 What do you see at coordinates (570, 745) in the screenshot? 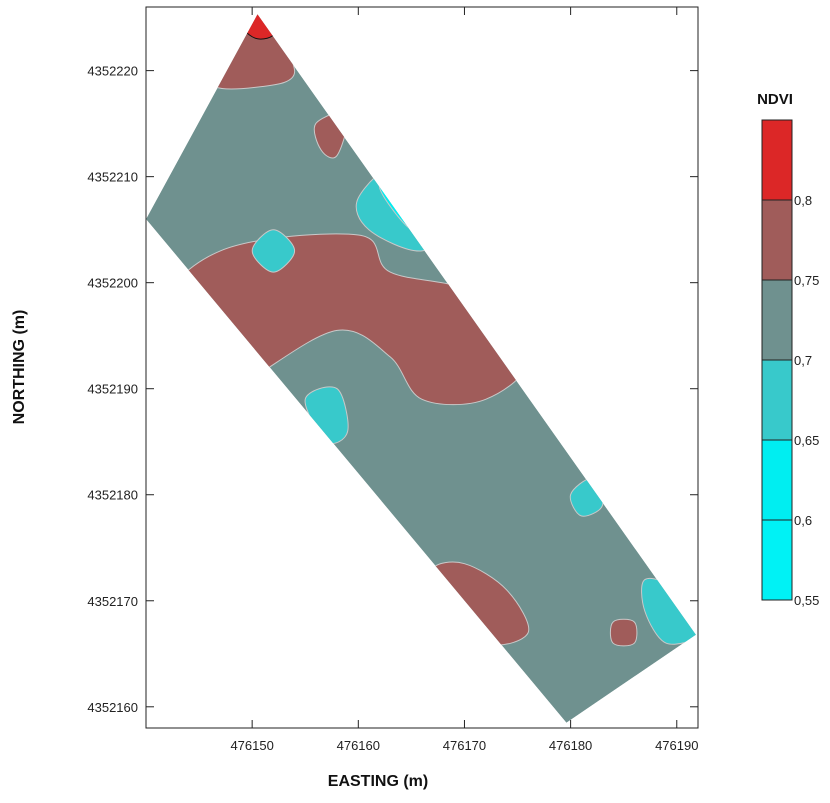
I see `x-tick-label: 476180` at bounding box center [570, 745].